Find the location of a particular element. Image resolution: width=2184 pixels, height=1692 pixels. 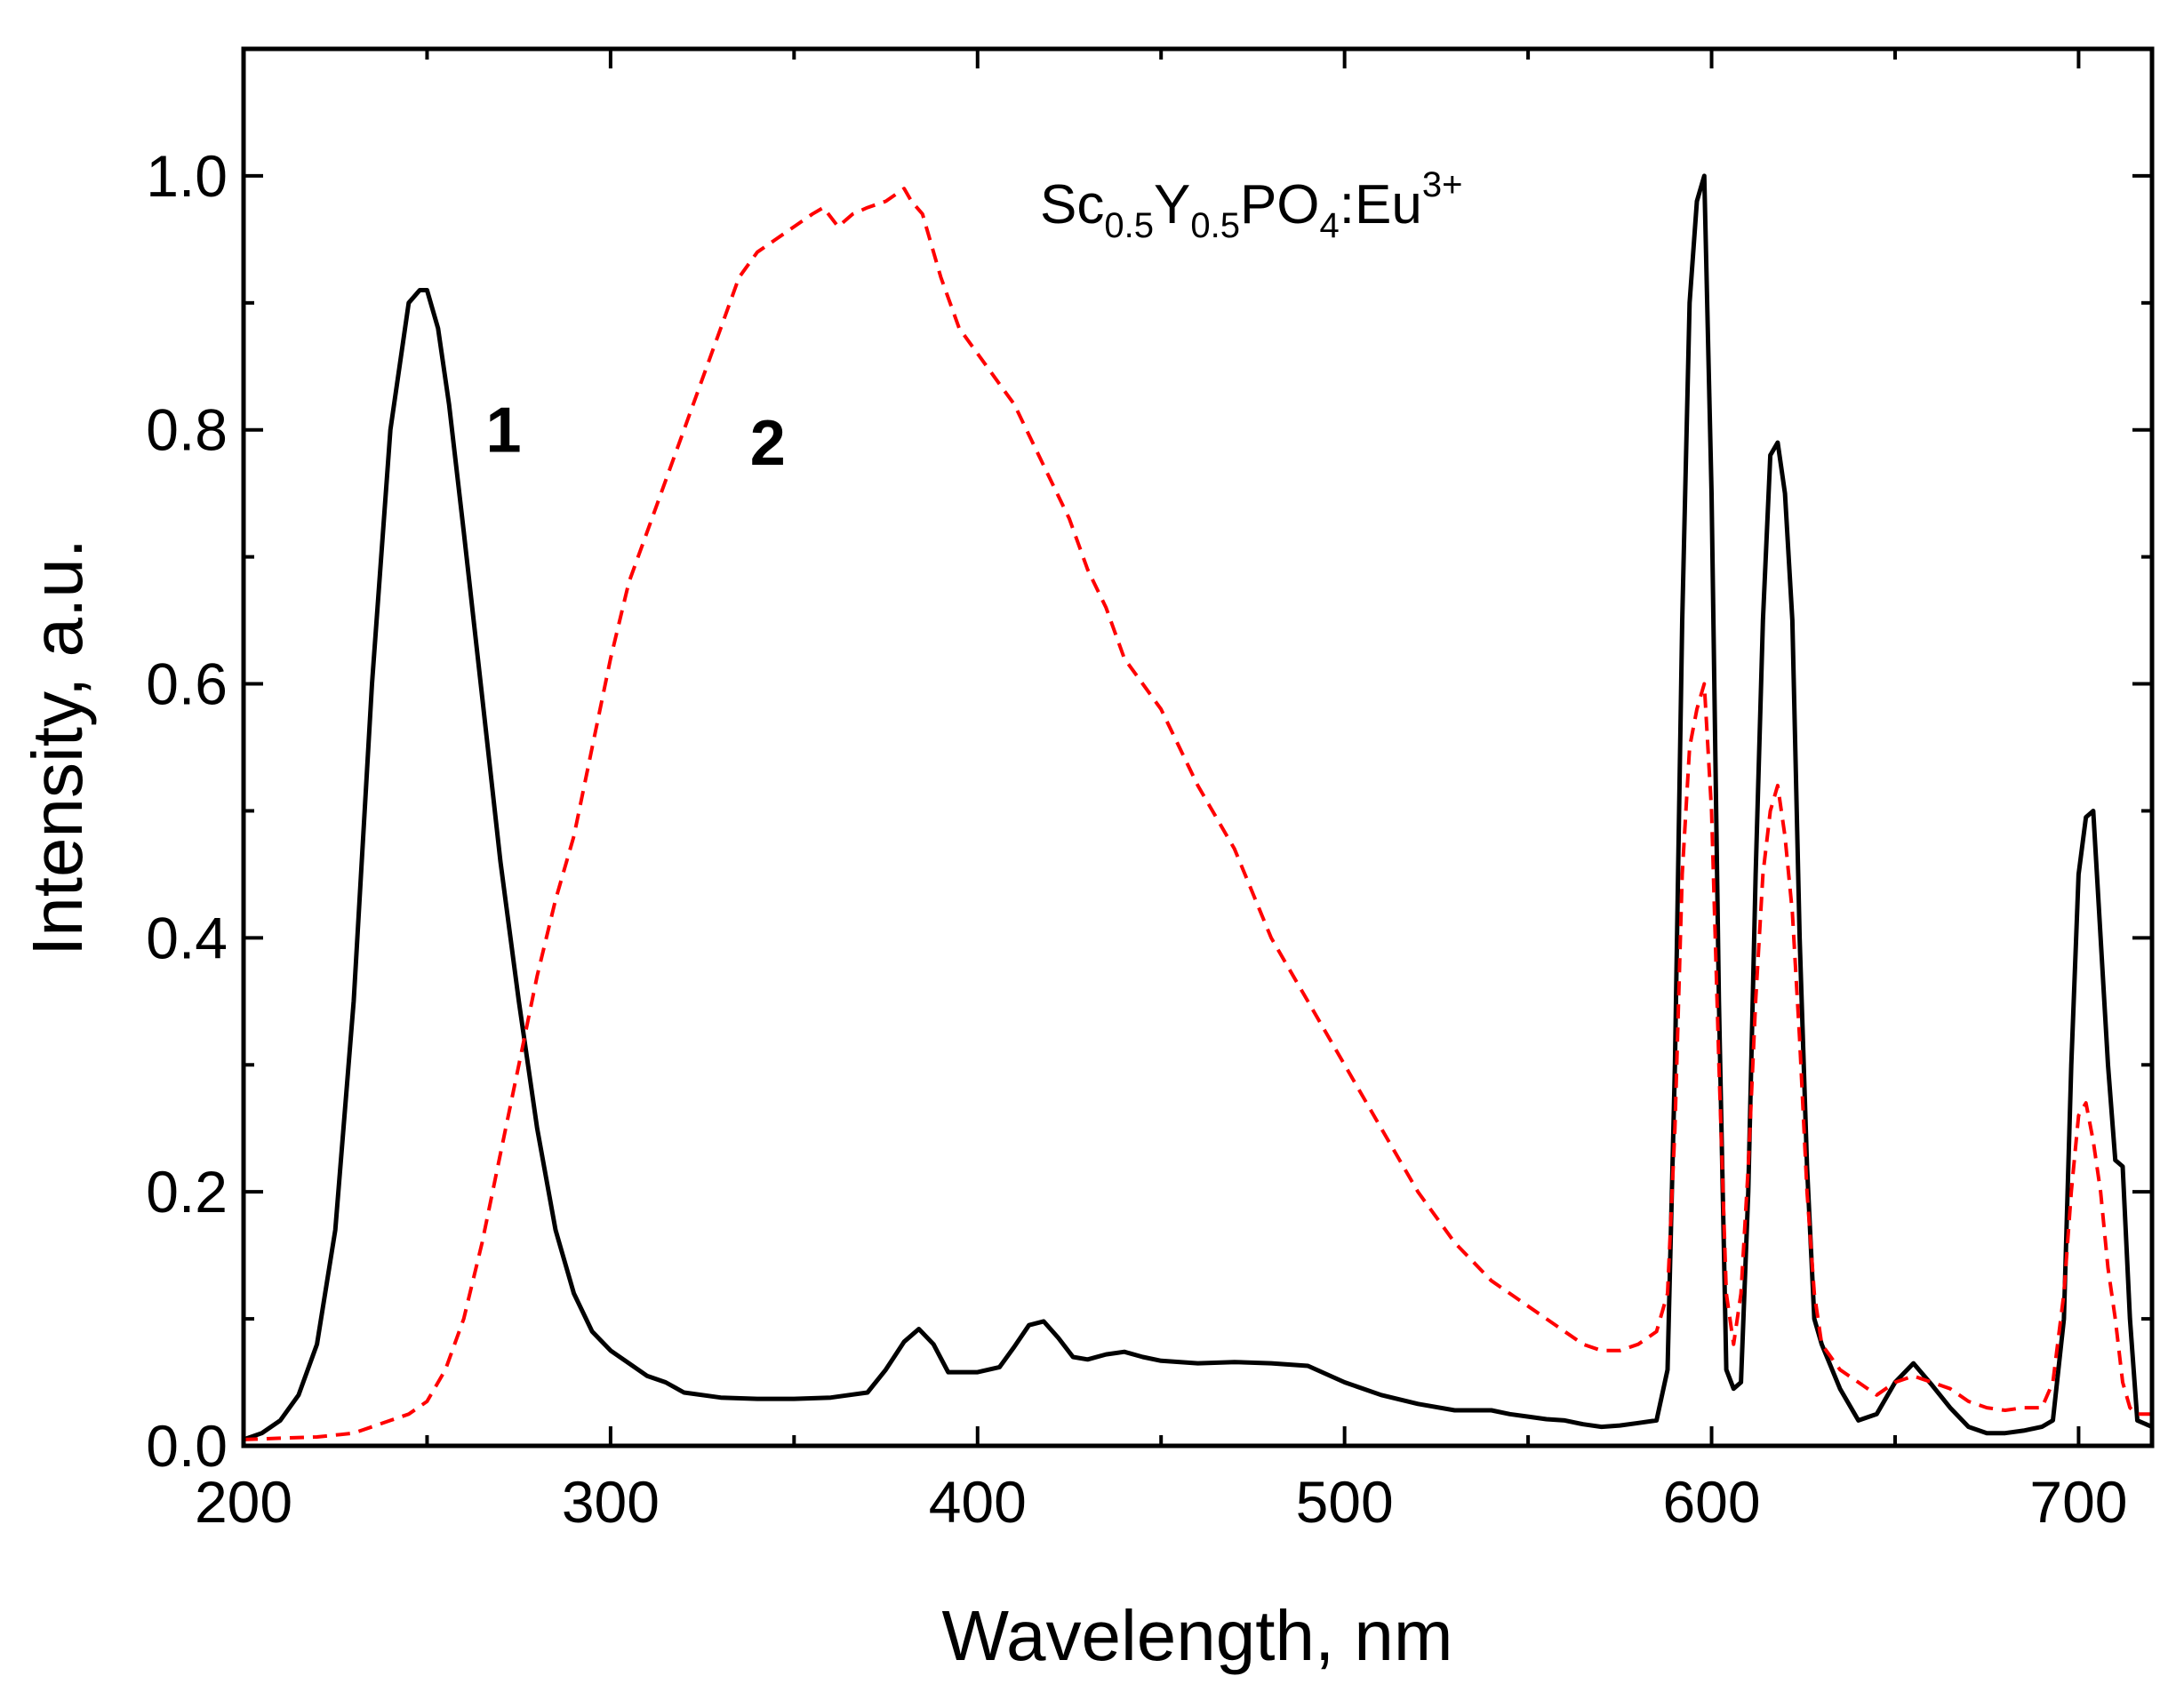

y-tick-label: 0.0 is located at coordinates (187, 1446).